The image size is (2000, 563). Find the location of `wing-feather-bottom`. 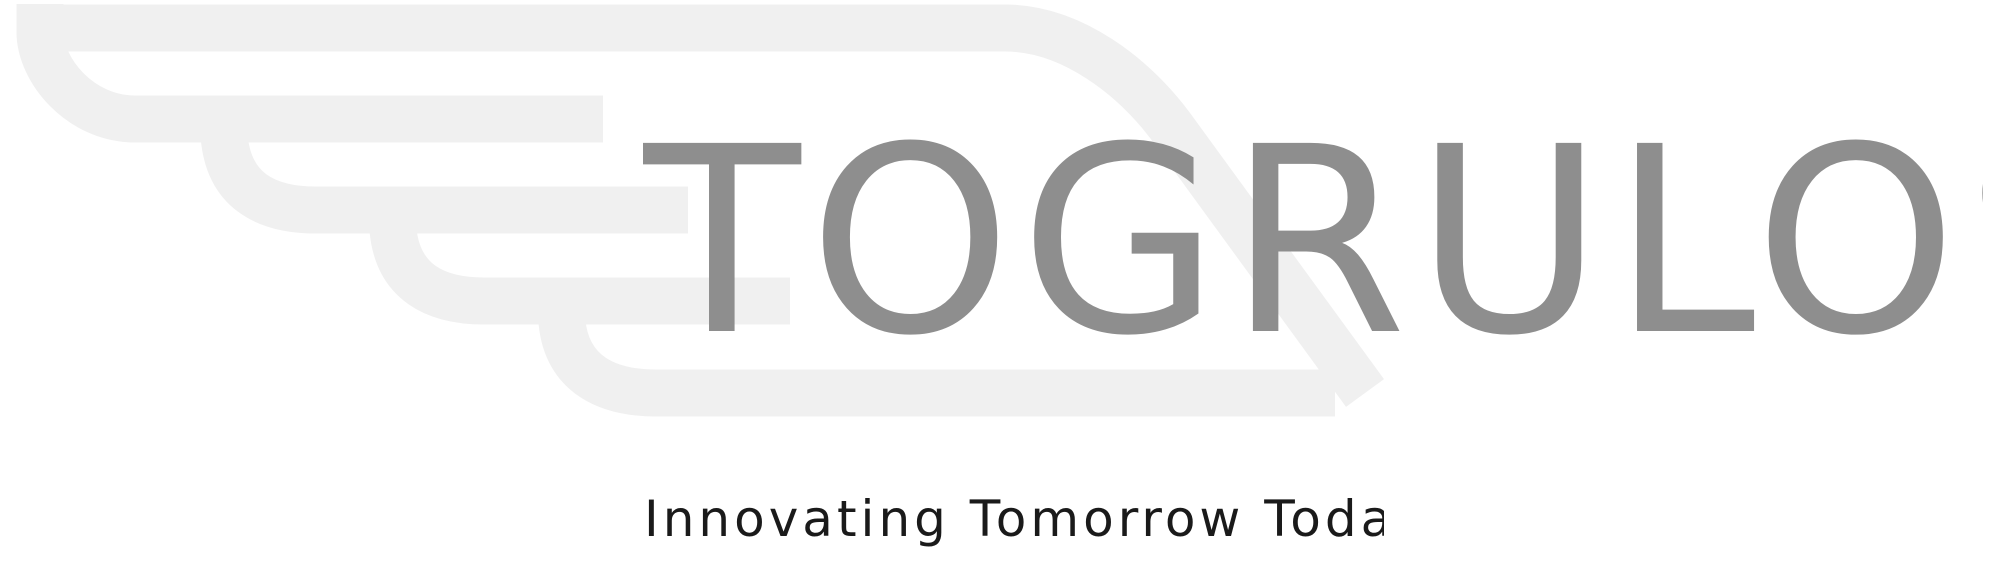

wing-feather-bottom is located at coordinates (936, 367).